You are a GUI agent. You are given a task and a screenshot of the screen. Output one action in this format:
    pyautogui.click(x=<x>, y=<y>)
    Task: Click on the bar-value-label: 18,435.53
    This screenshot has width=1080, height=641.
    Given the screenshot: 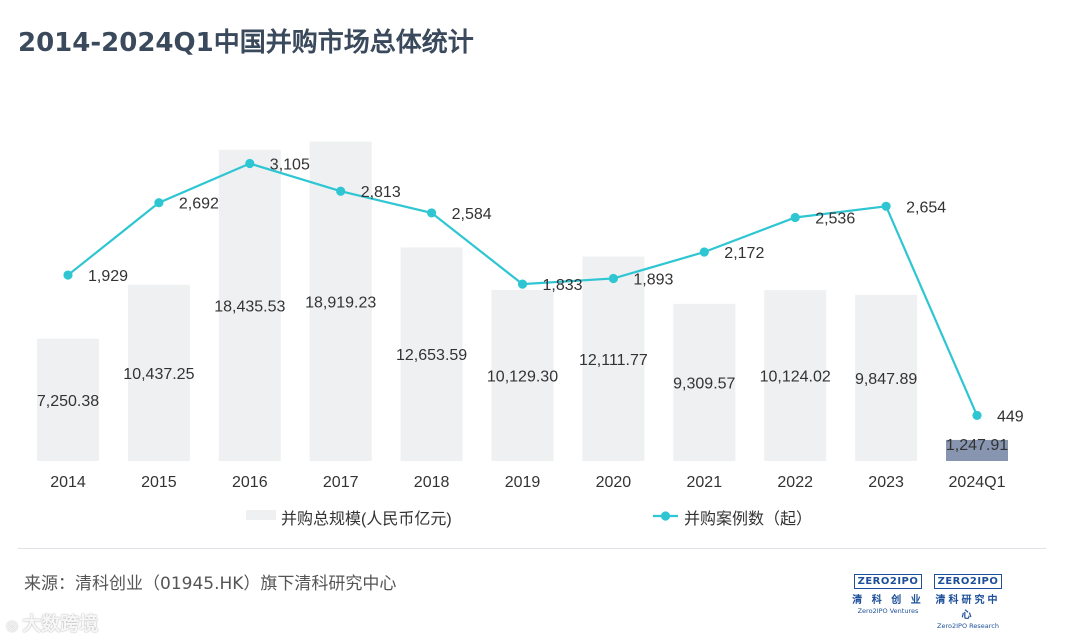 What is the action you would take?
    pyautogui.click(x=249, y=306)
    